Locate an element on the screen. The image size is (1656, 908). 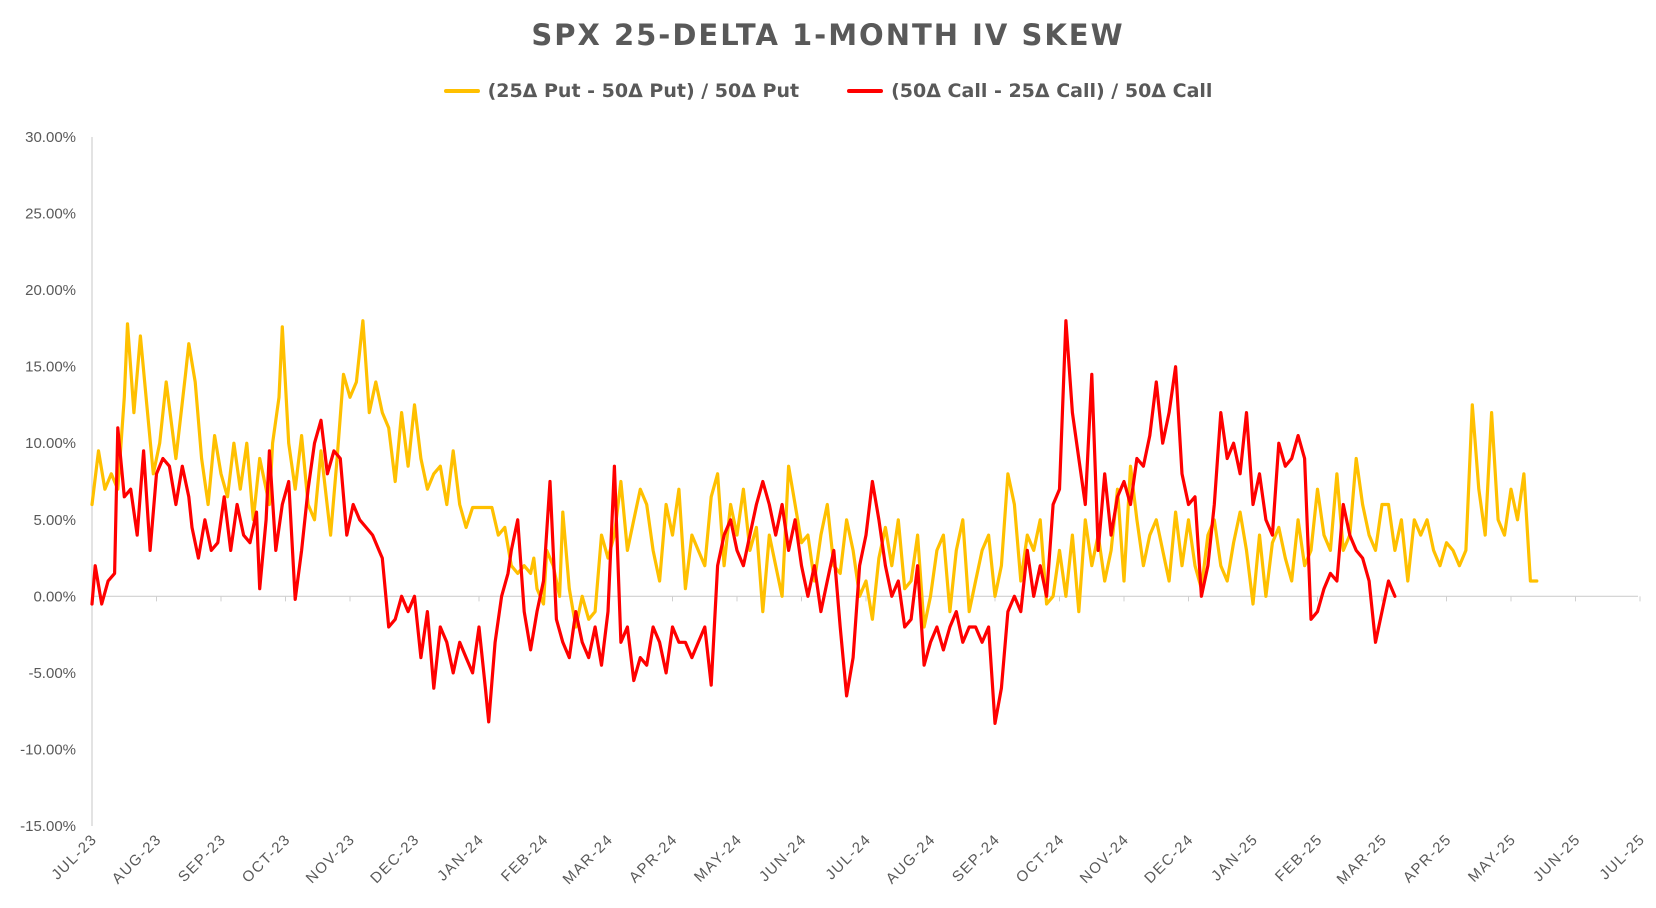
x-tick-label: OCT-23 is located at coordinates (267, 859).